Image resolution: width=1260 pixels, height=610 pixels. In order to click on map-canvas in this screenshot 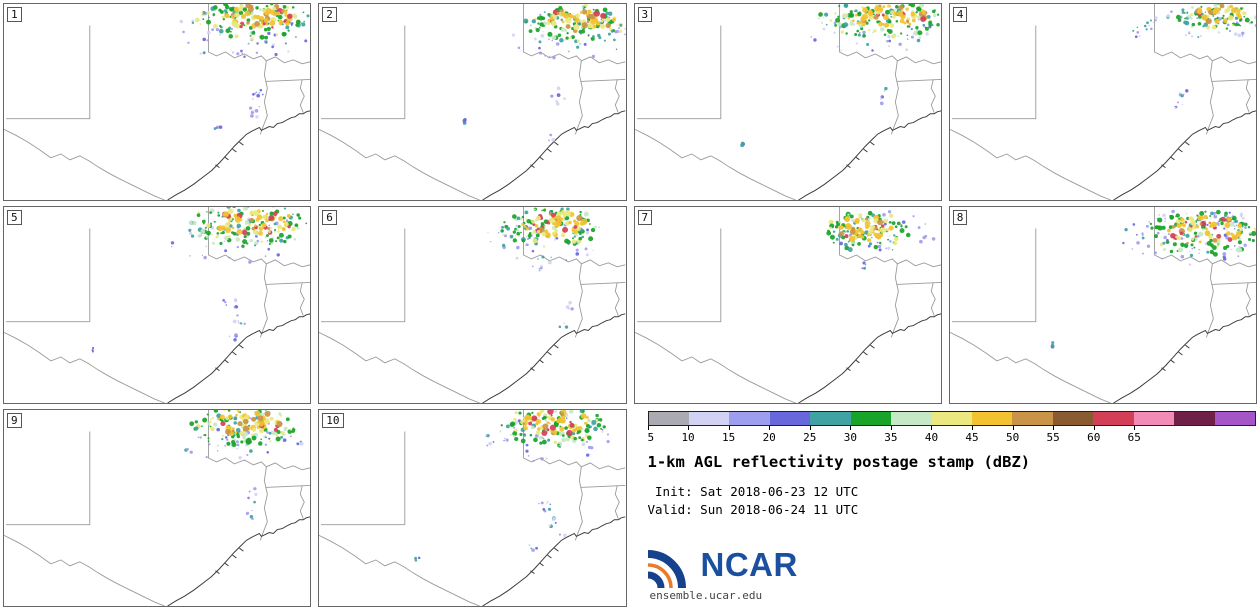, I will do `click(1102, 305)`.